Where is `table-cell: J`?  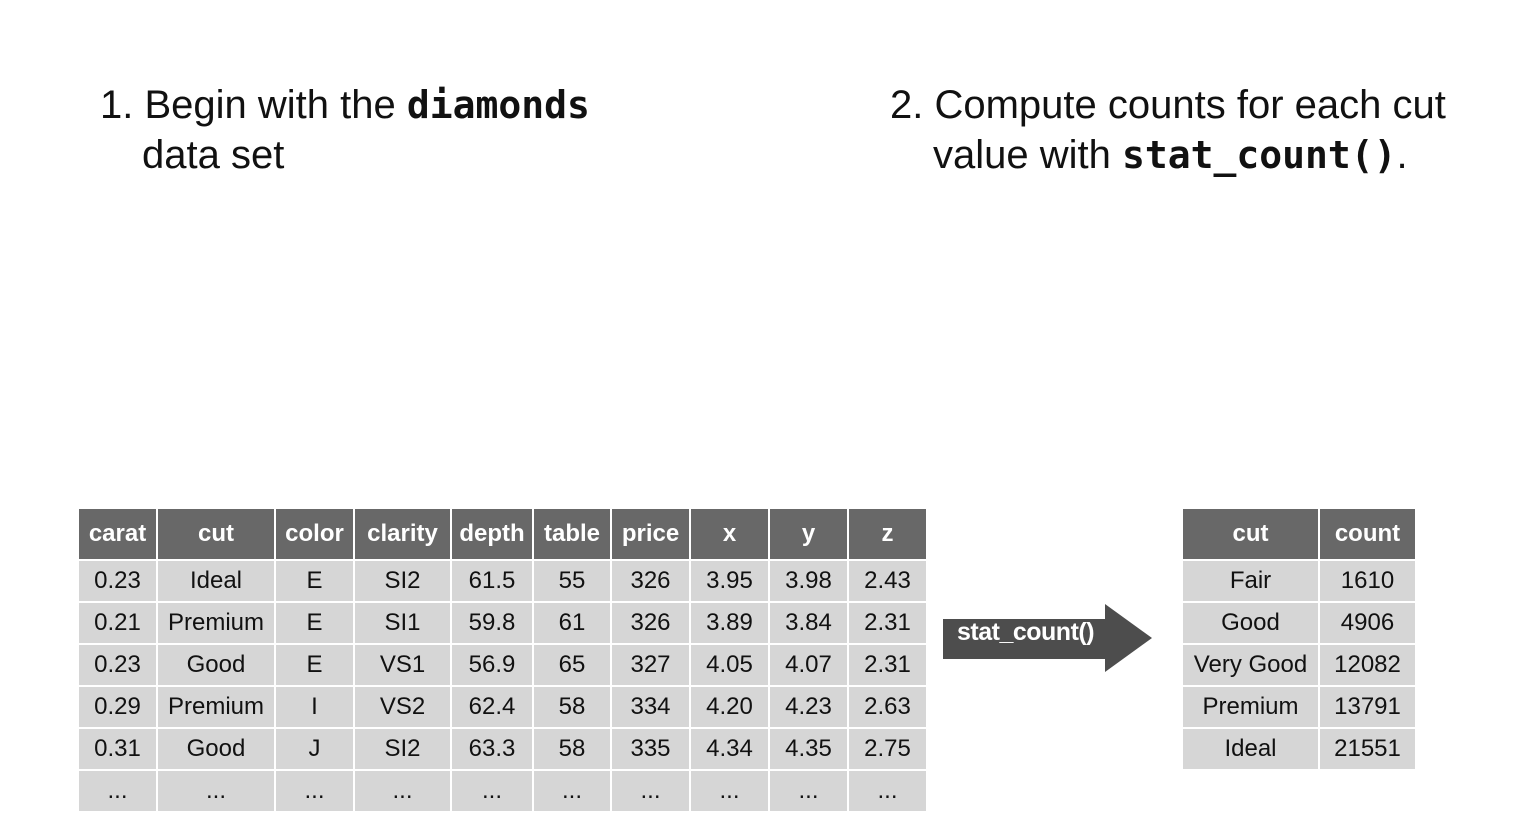 table-cell: J is located at coordinates (314, 749).